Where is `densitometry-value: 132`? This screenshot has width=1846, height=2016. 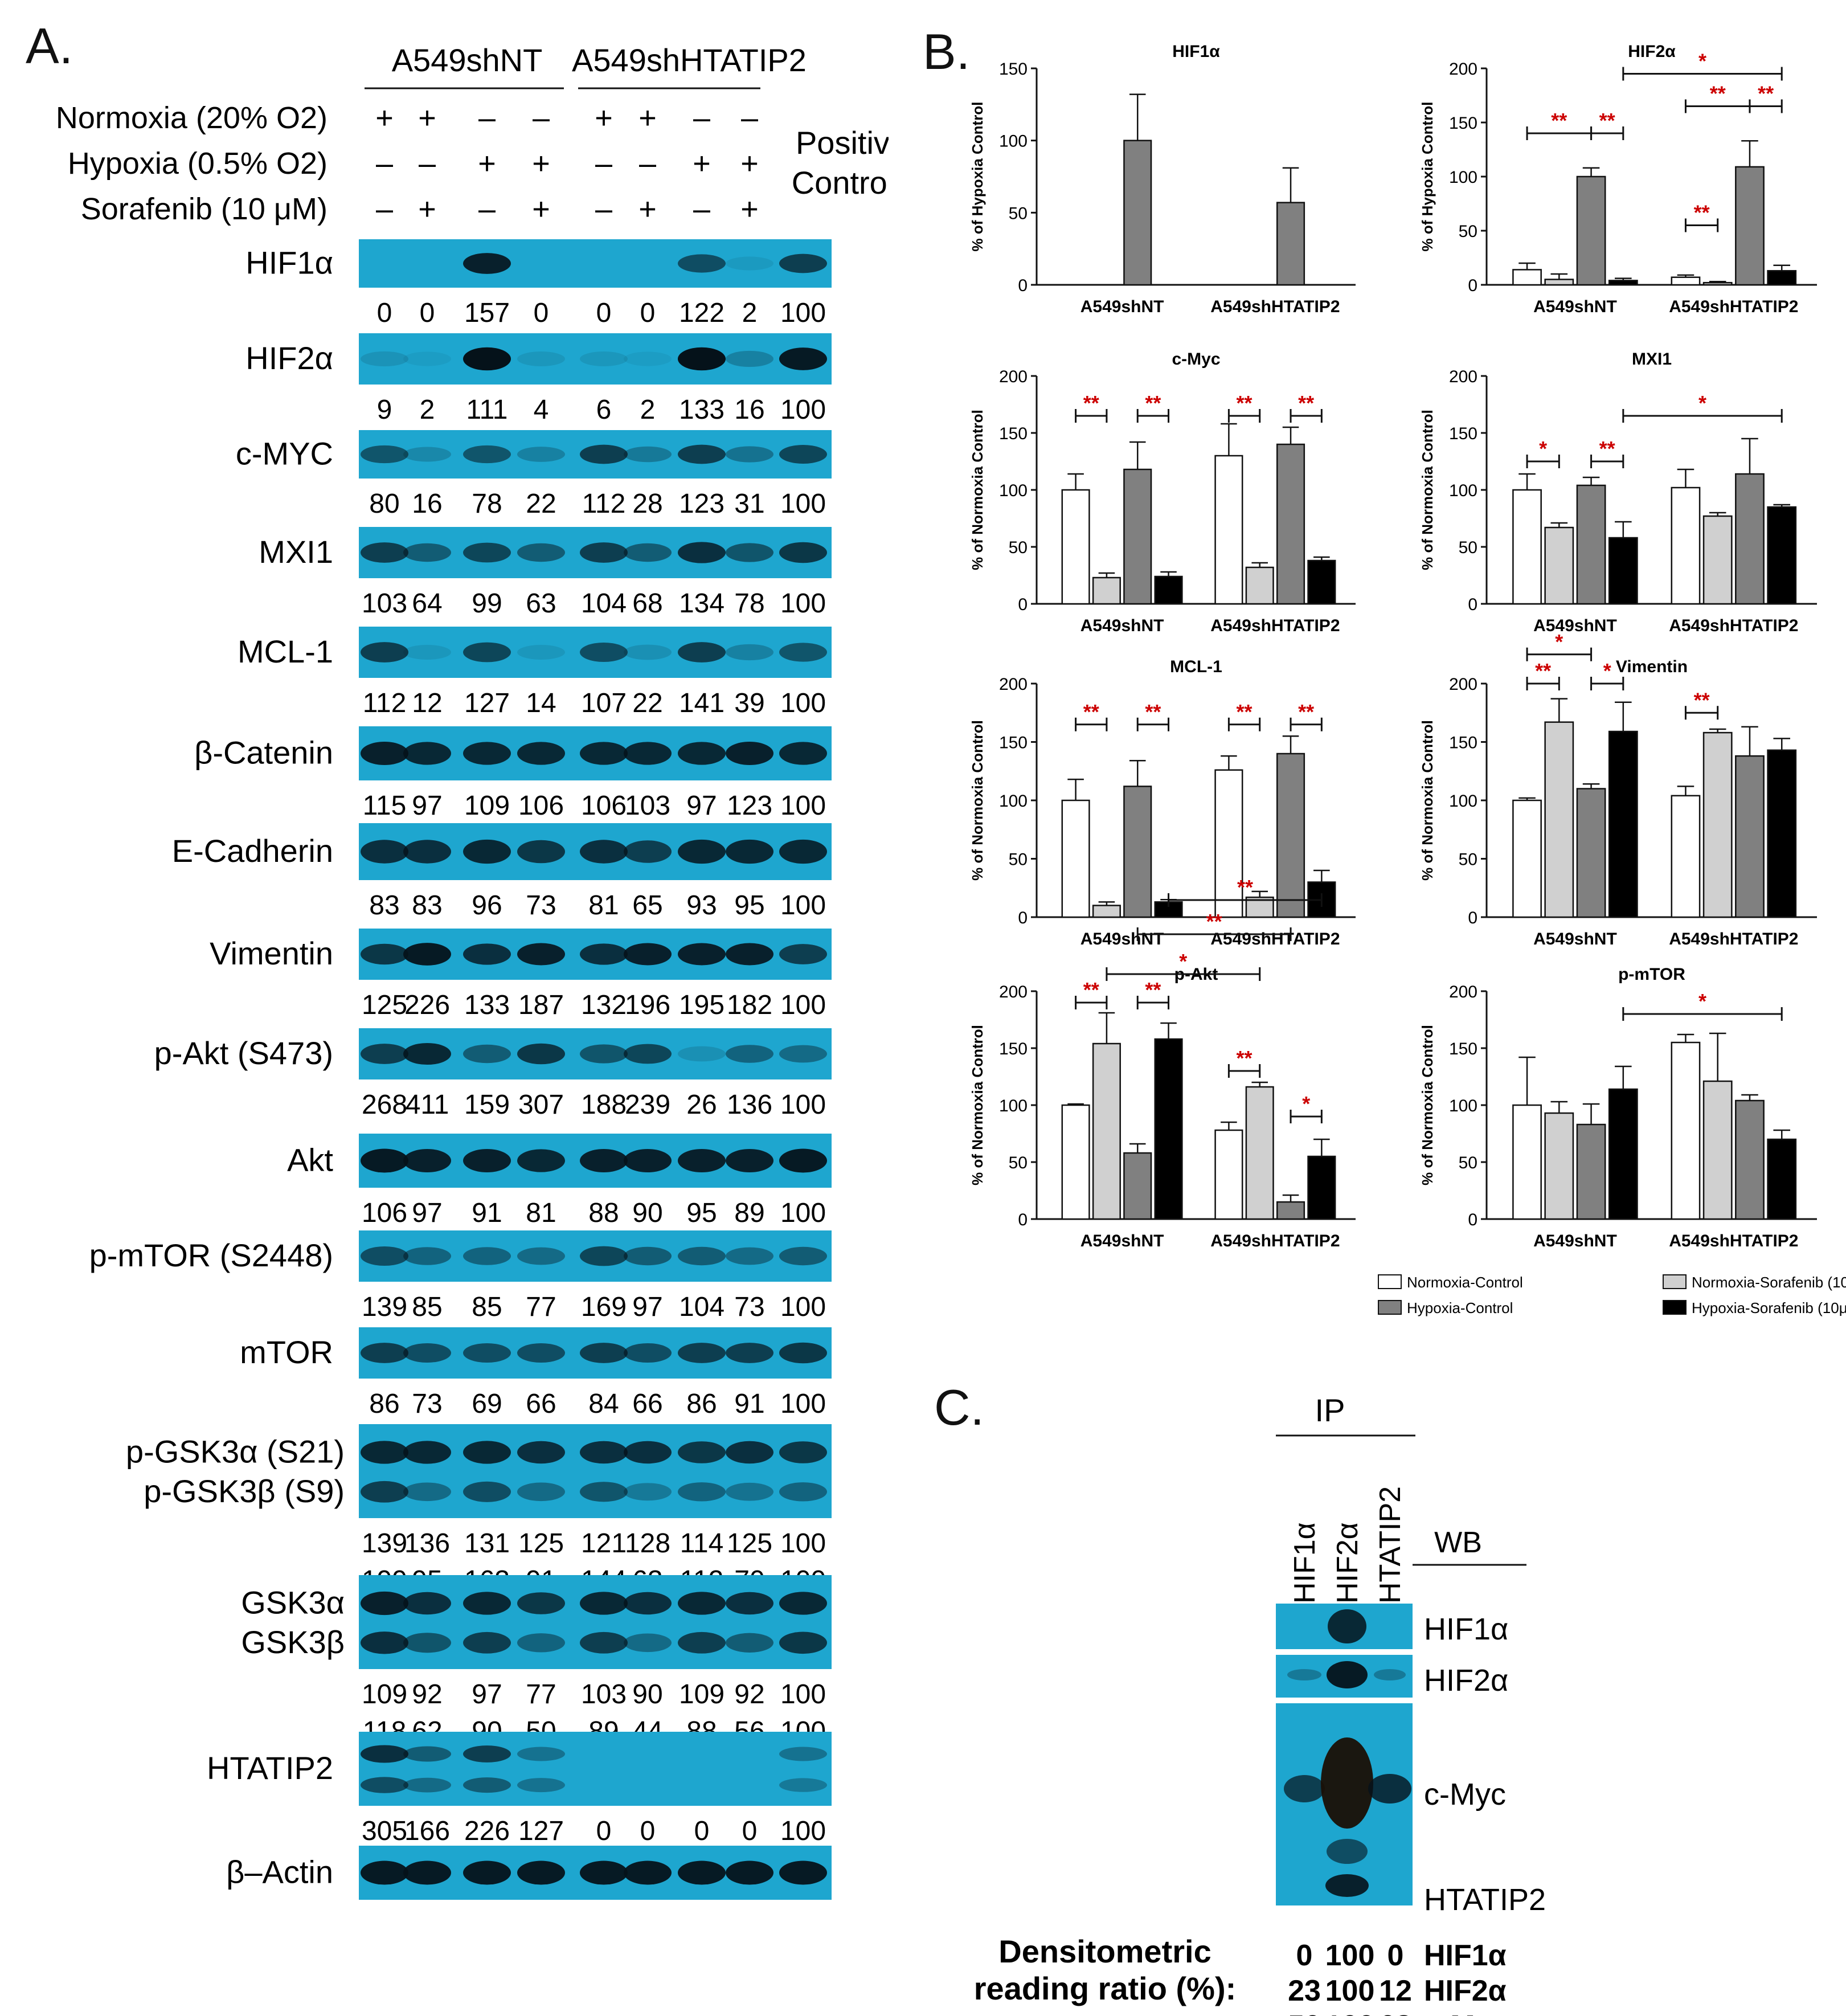 densitometry-value: 132 is located at coordinates (604, 1005).